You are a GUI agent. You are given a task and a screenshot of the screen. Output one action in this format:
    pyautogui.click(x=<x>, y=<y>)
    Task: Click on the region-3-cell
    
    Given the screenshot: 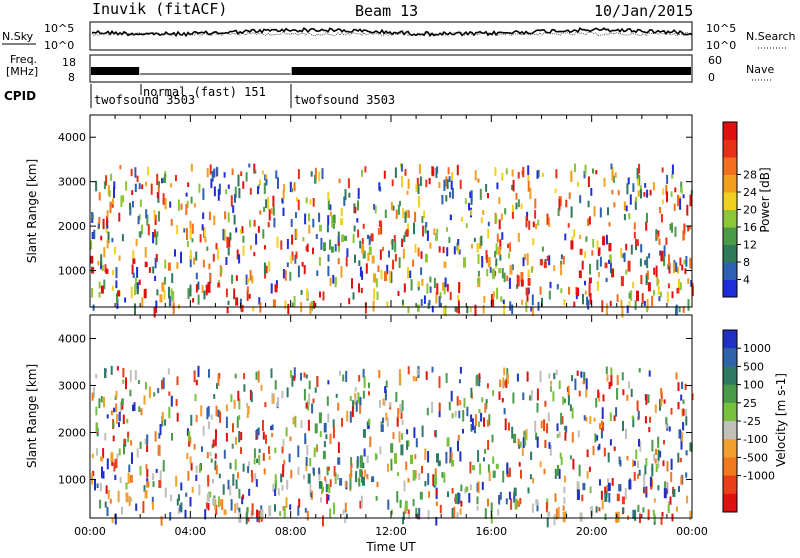 What is the action you would take?
    pyautogui.click(x=515, y=438)
    